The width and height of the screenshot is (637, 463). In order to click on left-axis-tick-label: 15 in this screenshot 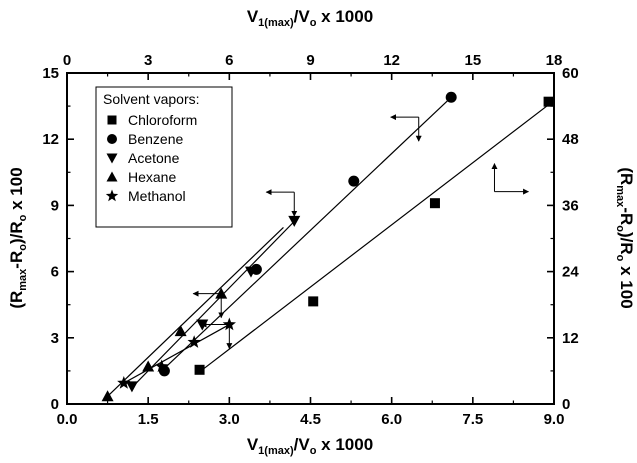, I will do `click(50, 73)`.